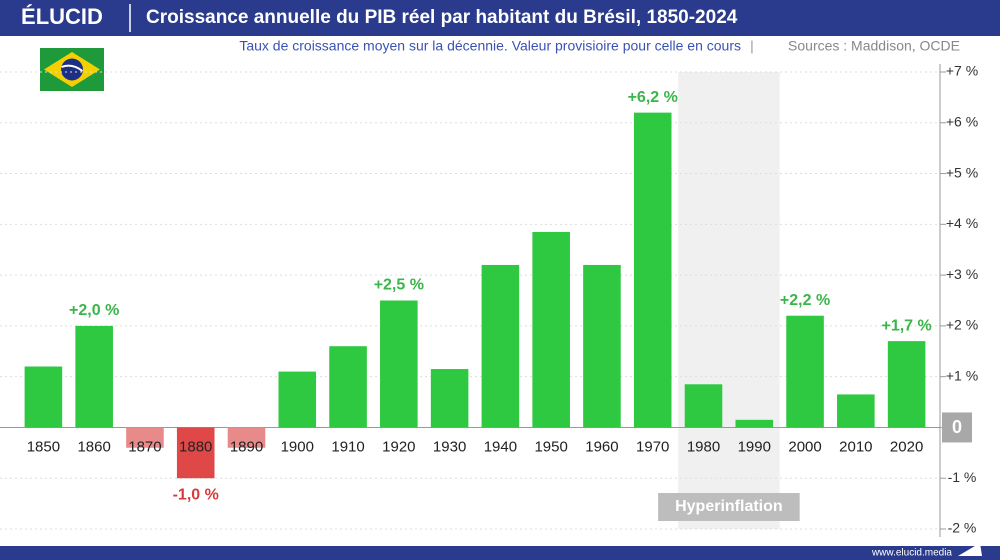  Describe the element at coordinates (72, 69) in the screenshot. I see `flag` at that location.